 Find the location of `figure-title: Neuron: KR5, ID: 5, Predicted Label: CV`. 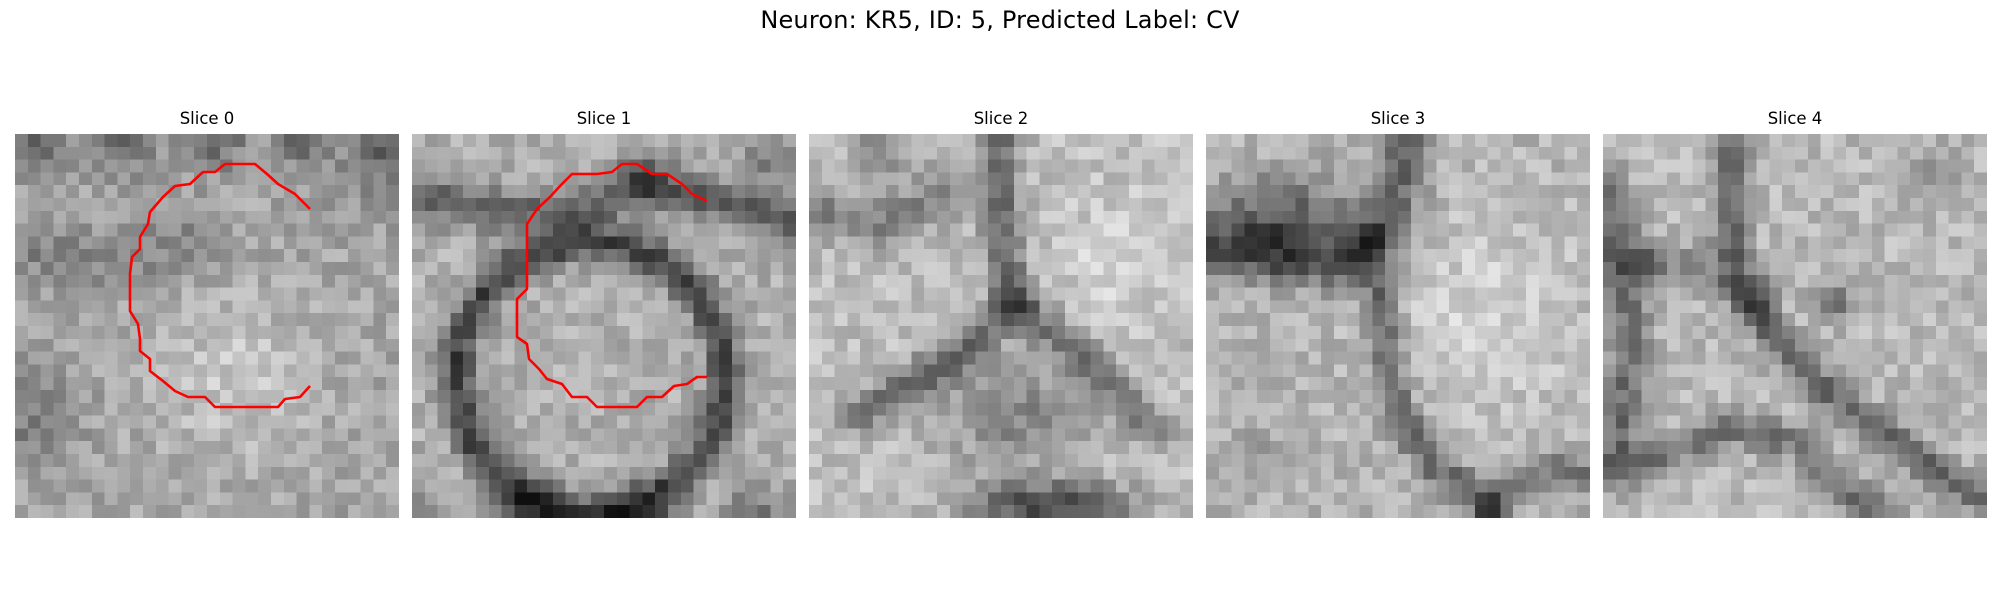

figure-title: Neuron: KR5, ID: 5, Predicted Label: CV is located at coordinates (1000, 20).